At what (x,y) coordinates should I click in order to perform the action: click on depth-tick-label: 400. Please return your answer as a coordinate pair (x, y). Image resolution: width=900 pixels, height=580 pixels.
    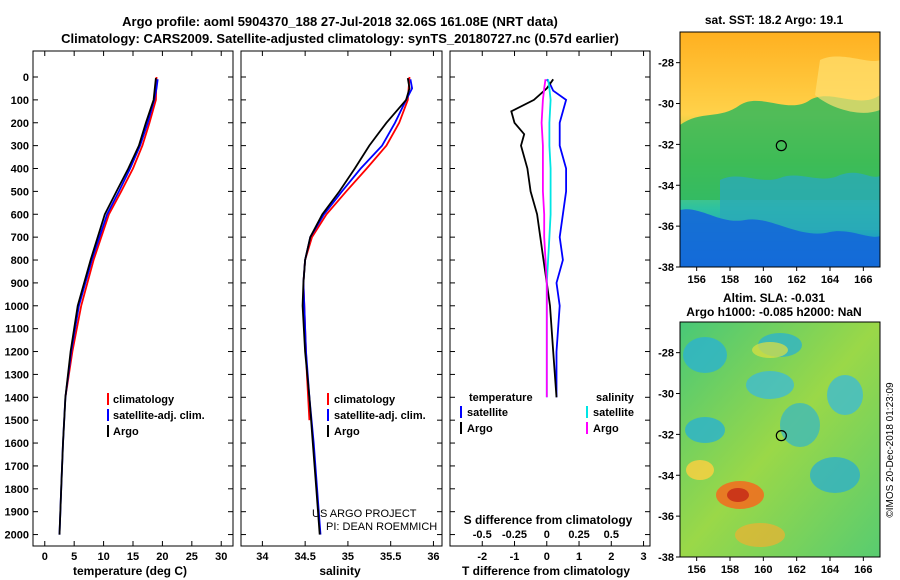
    Looking at the image, I should click on (20, 170).